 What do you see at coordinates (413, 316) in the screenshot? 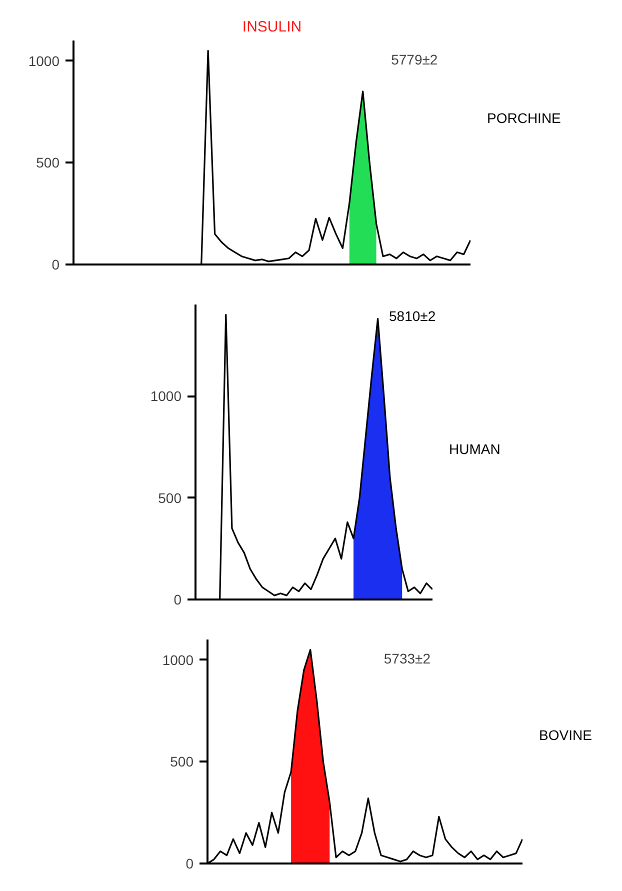
I see `annotation: 5810±2` at bounding box center [413, 316].